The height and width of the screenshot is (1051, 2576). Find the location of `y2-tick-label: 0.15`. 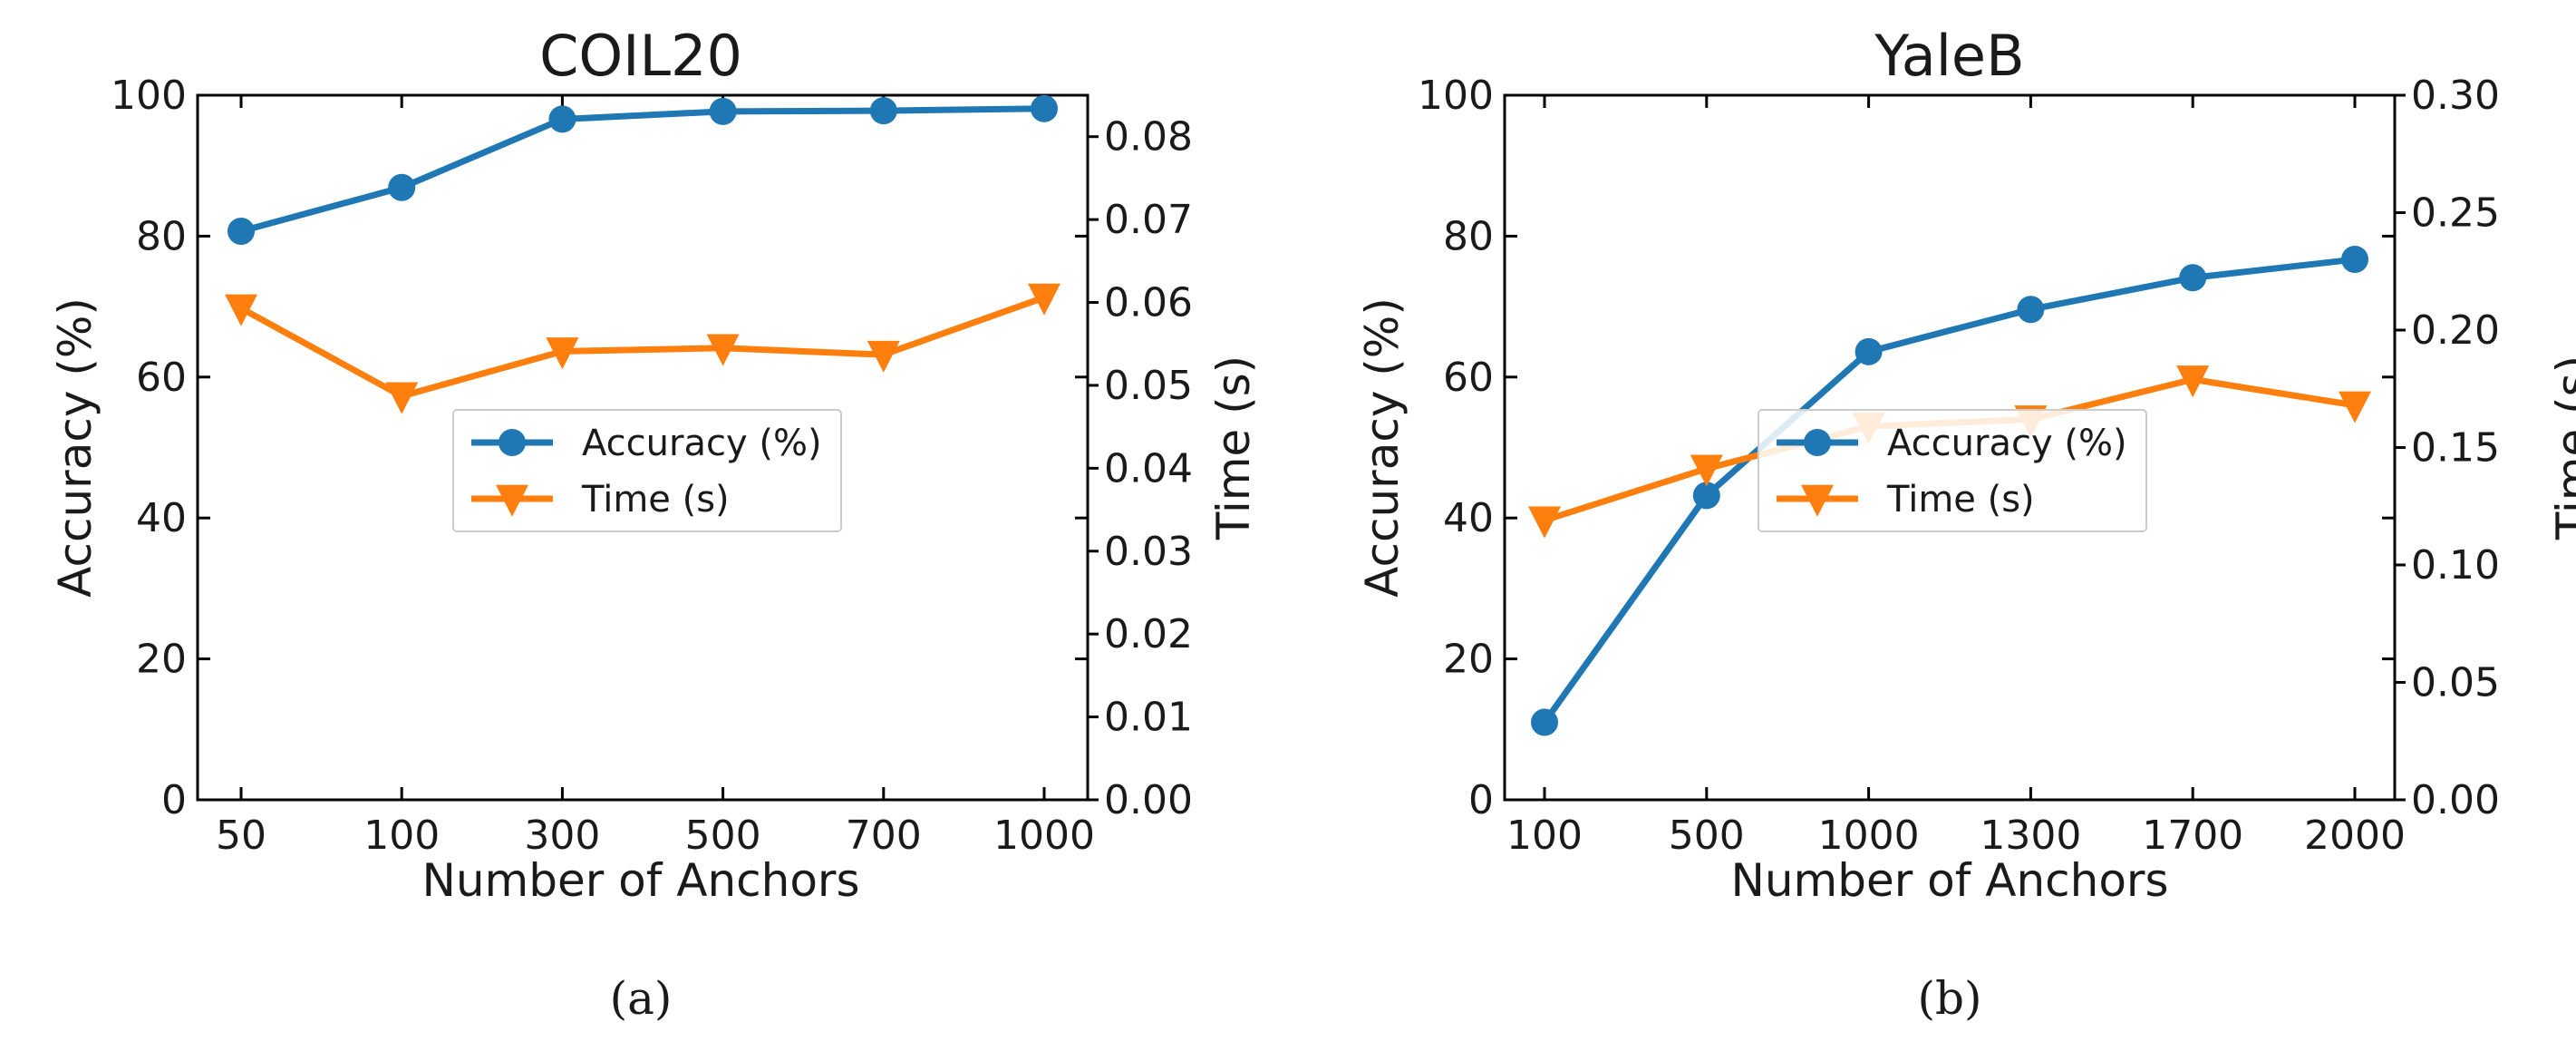

y2-tick-label: 0.15 is located at coordinates (2455, 449).